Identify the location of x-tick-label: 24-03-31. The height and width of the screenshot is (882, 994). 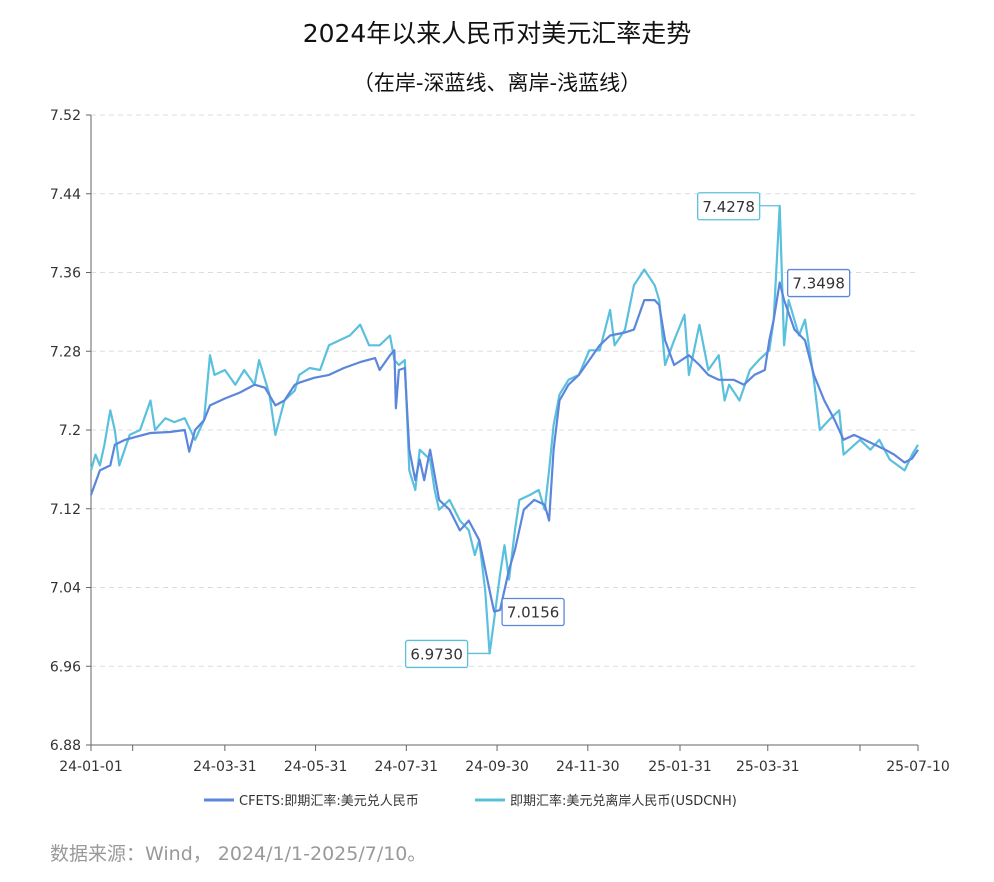
(225, 767).